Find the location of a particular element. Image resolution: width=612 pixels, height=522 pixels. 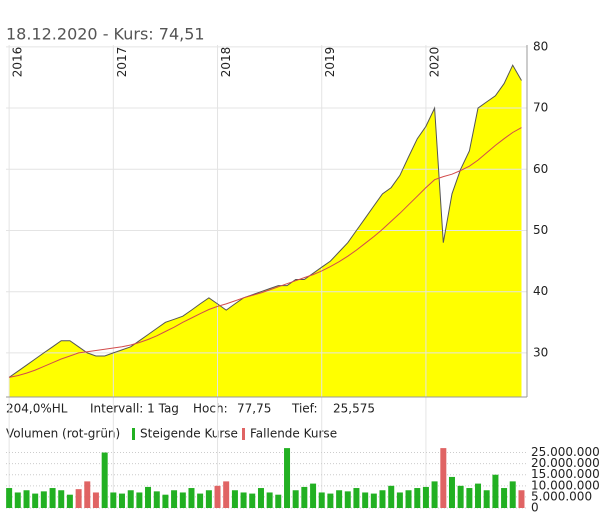

y-tick-label: 50 is located at coordinates (540, 230).